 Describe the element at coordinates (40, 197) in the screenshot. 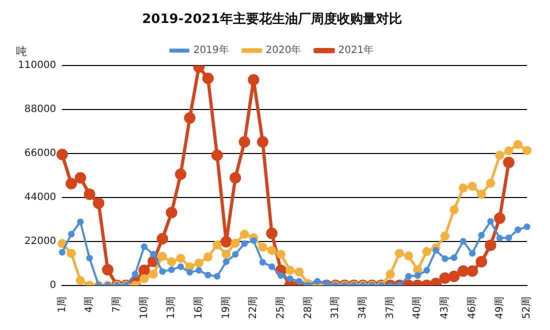

I see `y-tick-label: 44000` at that location.